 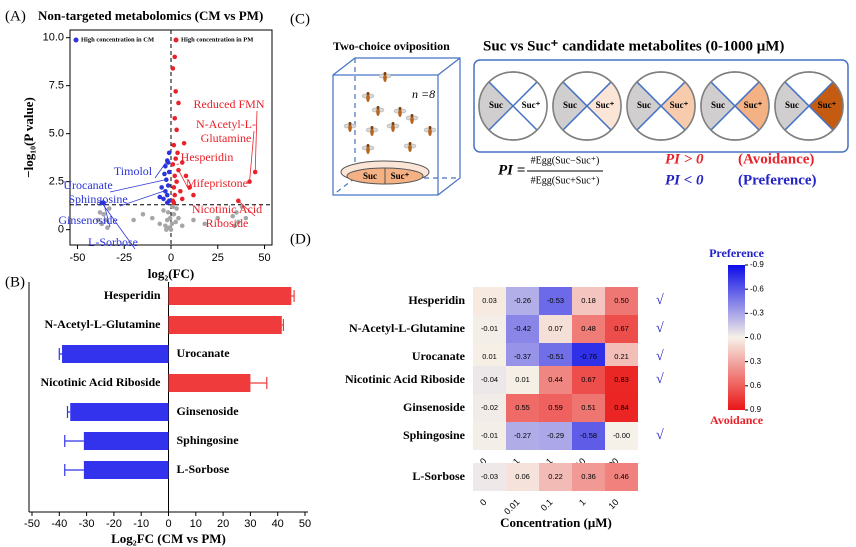 I want to click on colorbar-tick-label: 0.6, so click(x=756, y=385).